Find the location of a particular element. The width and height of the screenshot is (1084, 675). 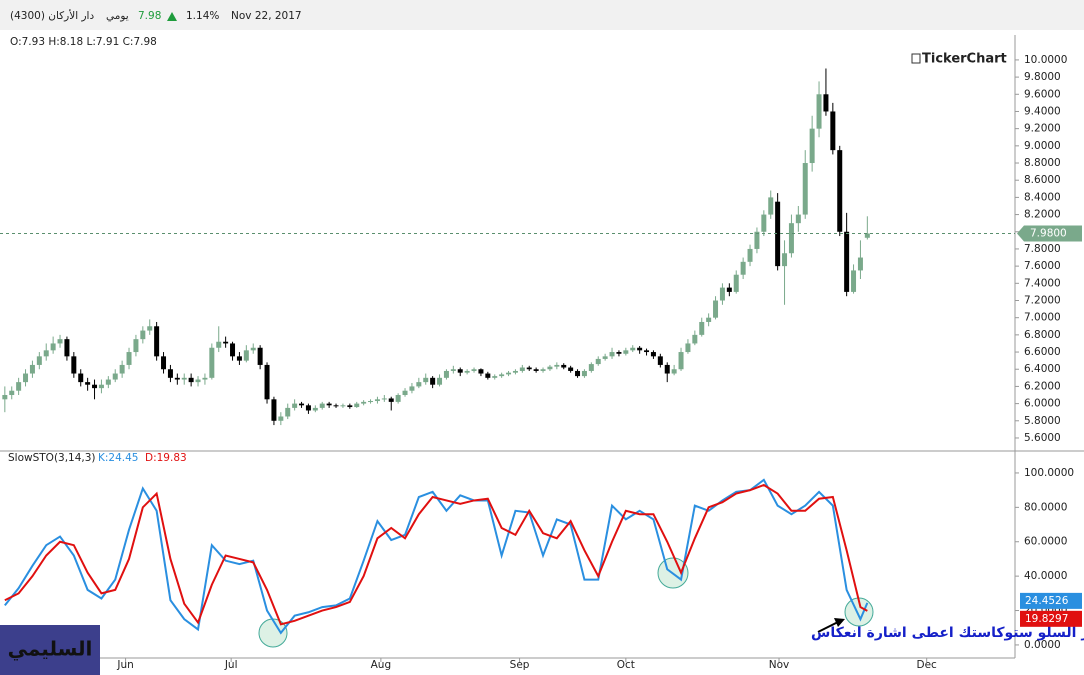

y-tick-label: 60.0000 is located at coordinates (1045, 542).